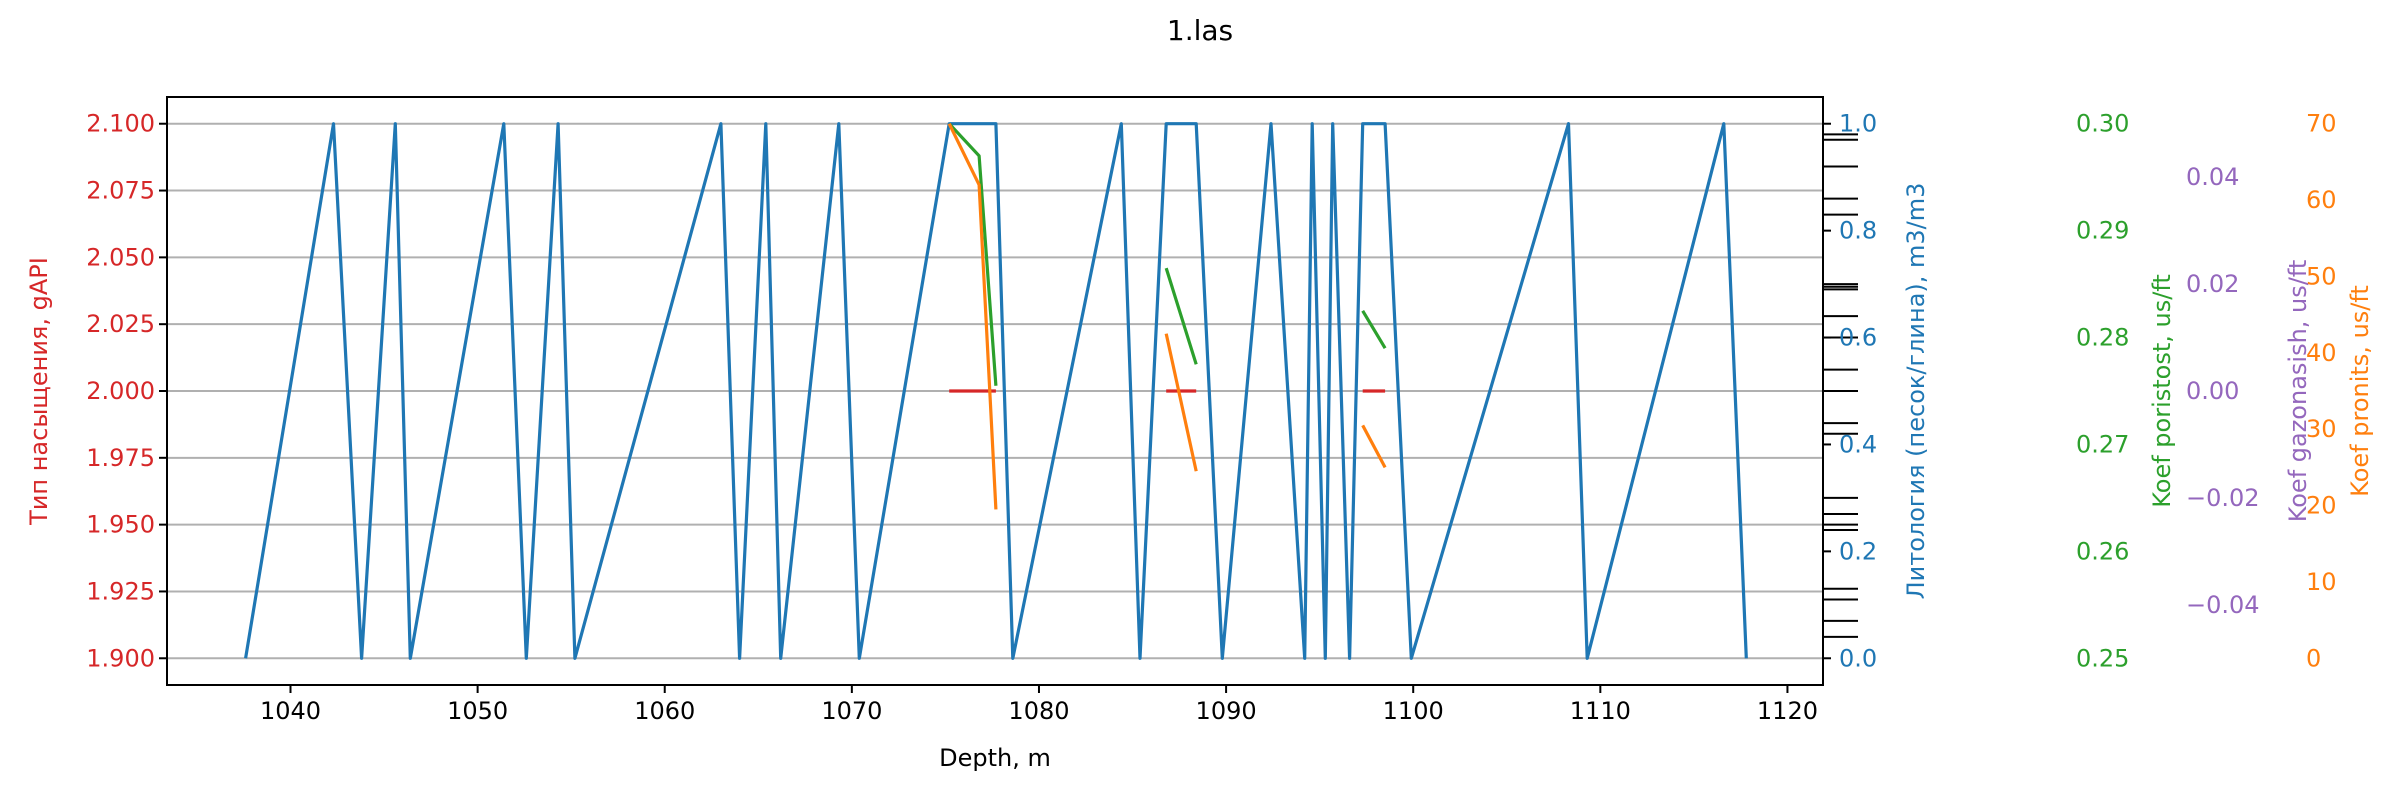 This screenshot has height=800, width=2400. I want to click on saturation-tick-label-4: 2.000, so click(120, 391).